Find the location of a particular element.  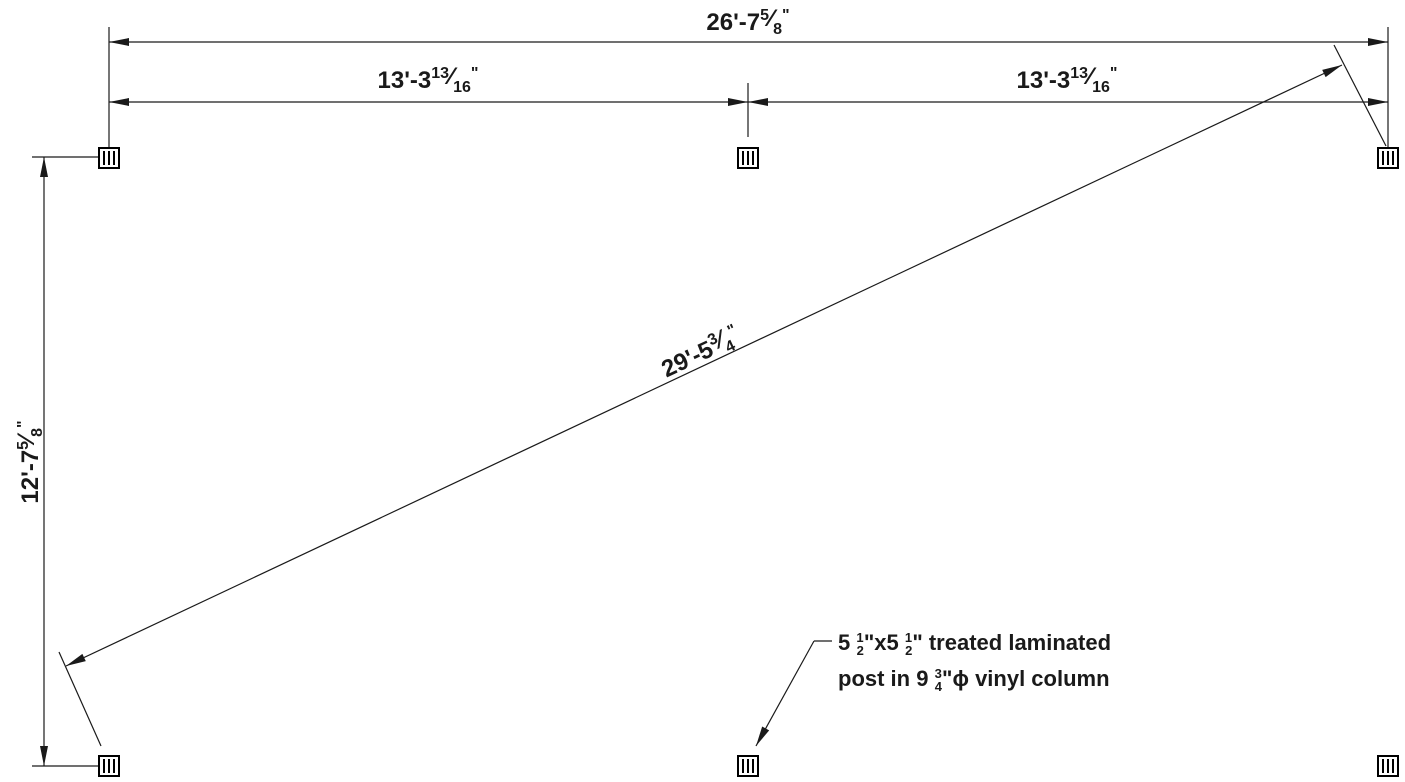

overall-width-dimension: 26'-75⁄8" is located at coordinates (748, 25).